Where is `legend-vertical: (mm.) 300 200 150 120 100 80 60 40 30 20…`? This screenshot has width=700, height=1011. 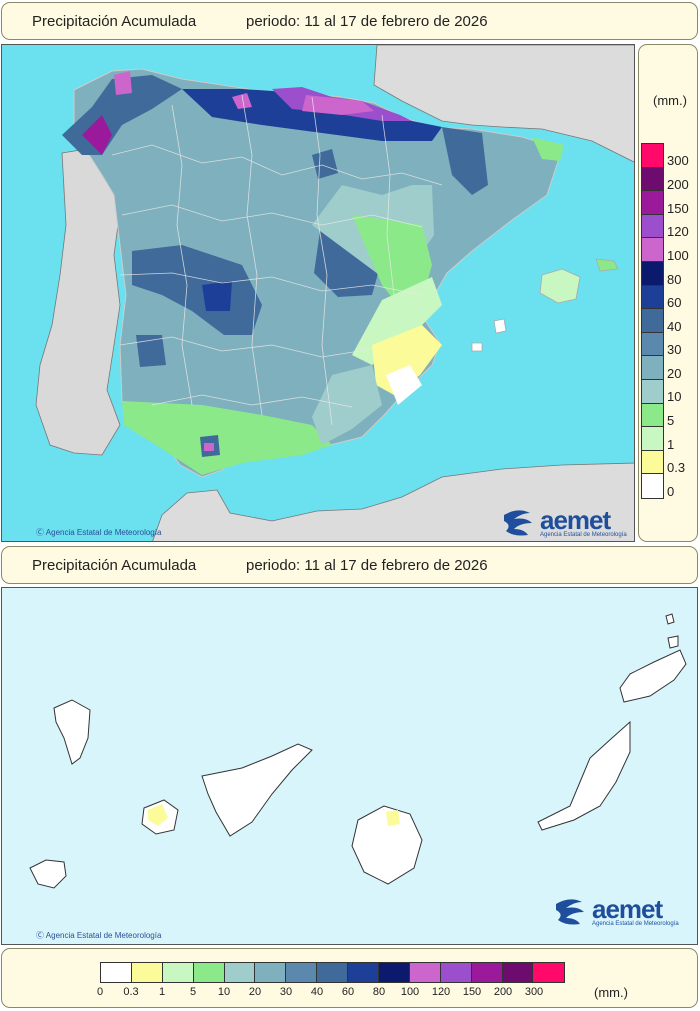 legend-vertical: (mm.) 300 200 150 120 100 80 60 40 30 20… is located at coordinates (668, 293).